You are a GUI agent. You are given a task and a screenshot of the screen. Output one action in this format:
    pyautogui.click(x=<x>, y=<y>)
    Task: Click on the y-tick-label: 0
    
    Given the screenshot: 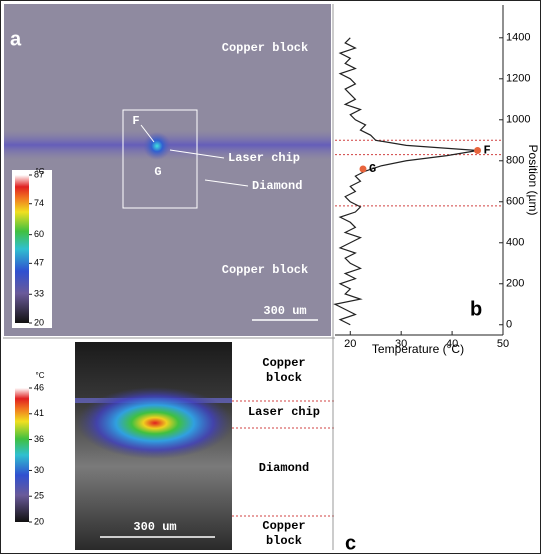 What is the action you would take?
    pyautogui.click(x=509, y=325)
    